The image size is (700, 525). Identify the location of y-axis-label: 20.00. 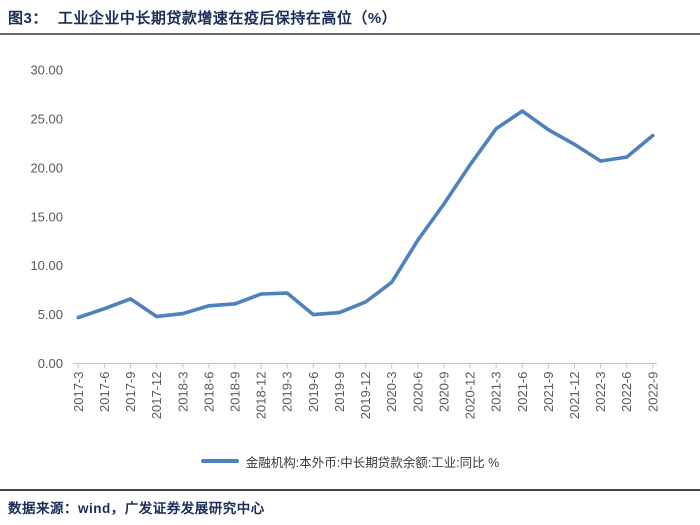
(46, 167).